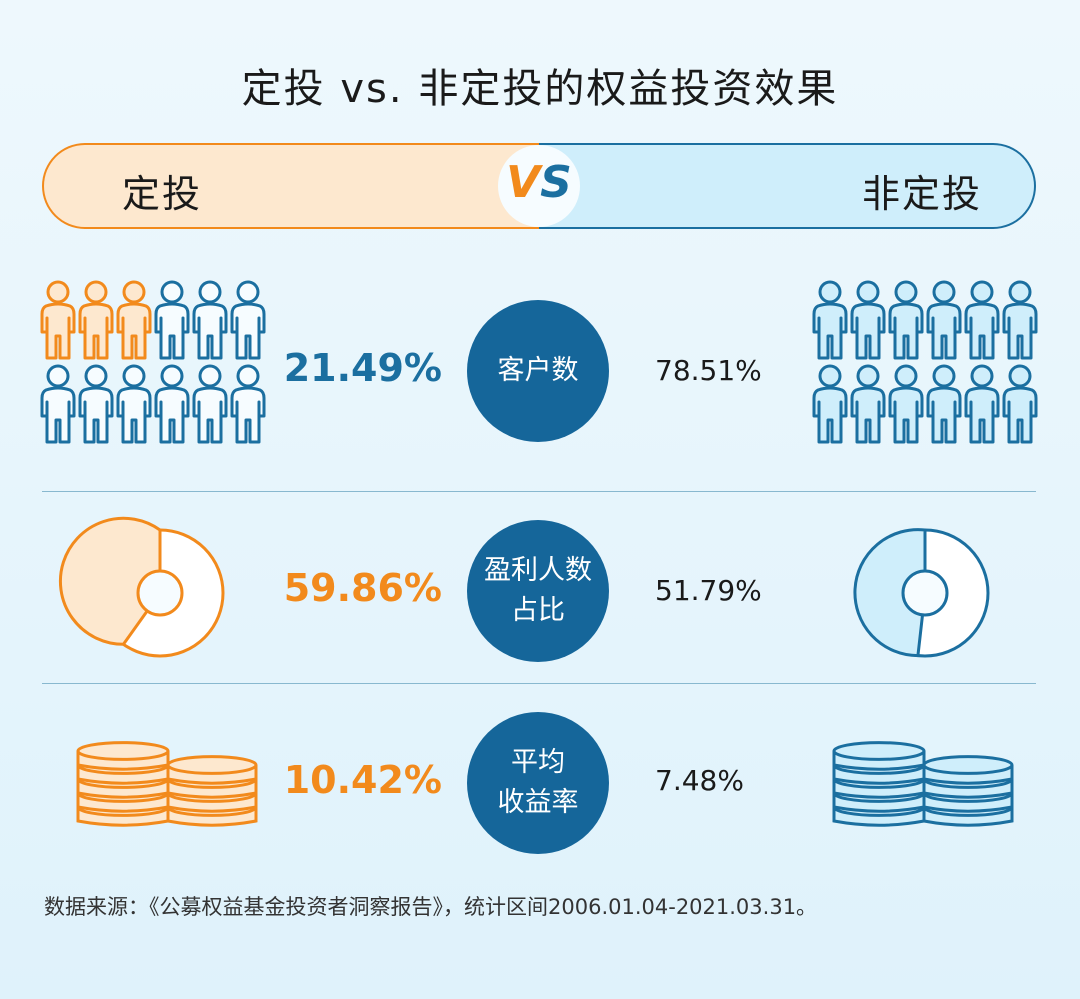  I want to click on people-left-icon-grid, so click(153, 362).